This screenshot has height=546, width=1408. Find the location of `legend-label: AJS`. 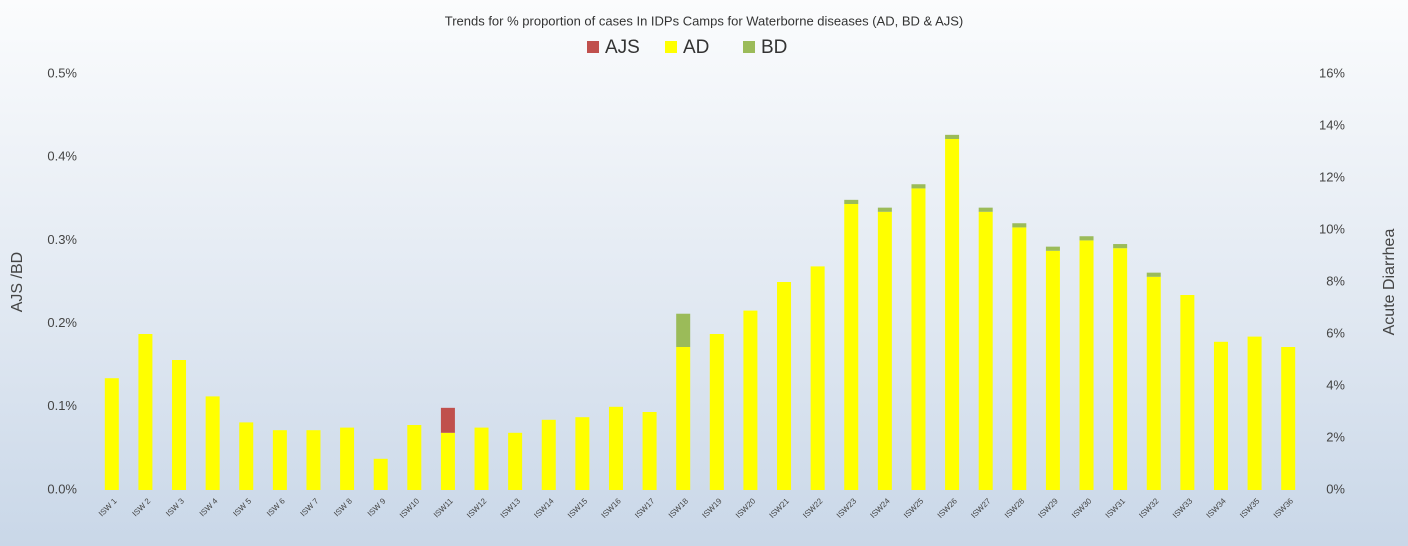

legend-label: AJS is located at coordinates (622, 47).